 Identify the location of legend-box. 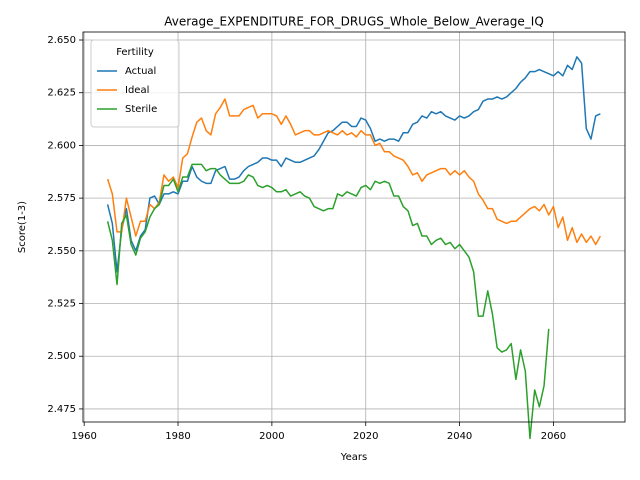
(135, 83).